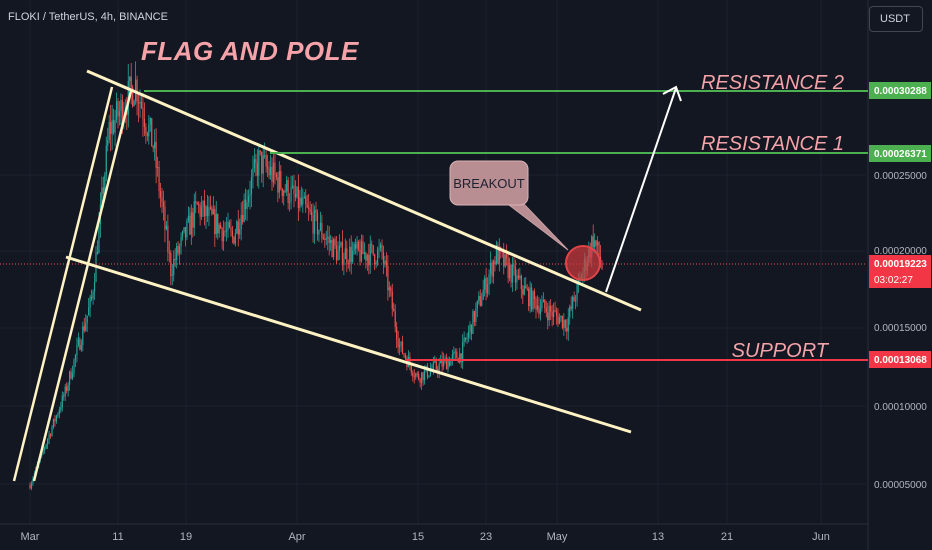 The image size is (932, 550). Describe the element at coordinates (425, 537) in the screenshot. I see `time-axis: Mar 11 19 Apr 15 23 May 13 21 Jun` at that location.